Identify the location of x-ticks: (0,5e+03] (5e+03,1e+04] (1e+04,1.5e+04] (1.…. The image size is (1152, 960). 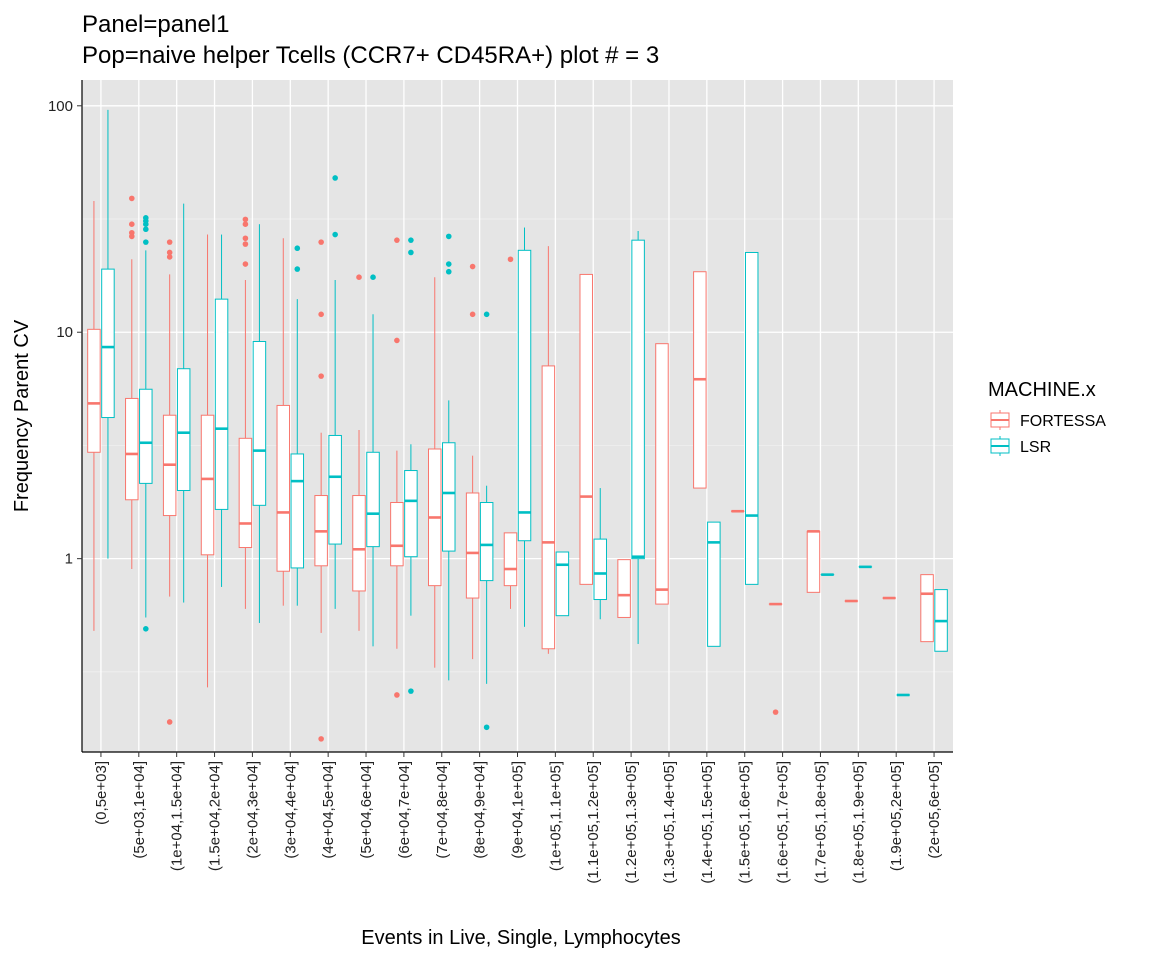
(518, 818).